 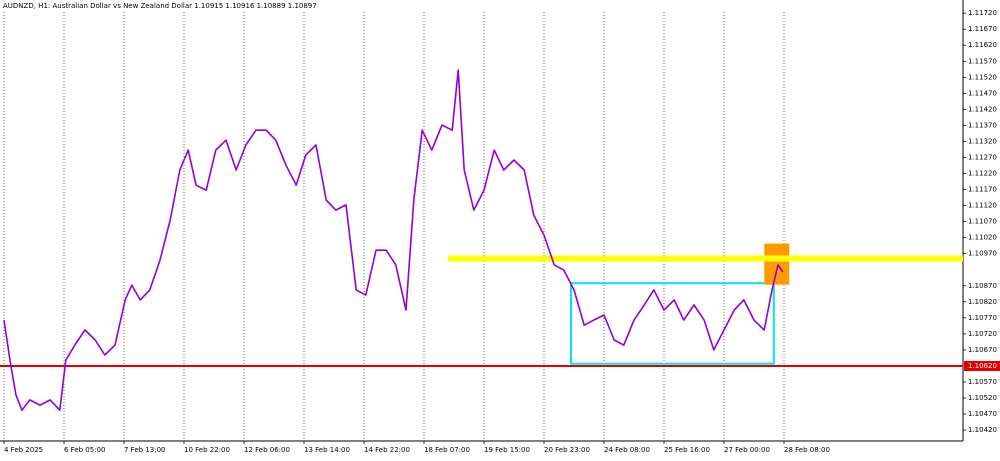 What do you see at coordinates (982, 206) in the screenshot?
I see `y-tick-label: 1.11120` at bounding box center [982, 206].